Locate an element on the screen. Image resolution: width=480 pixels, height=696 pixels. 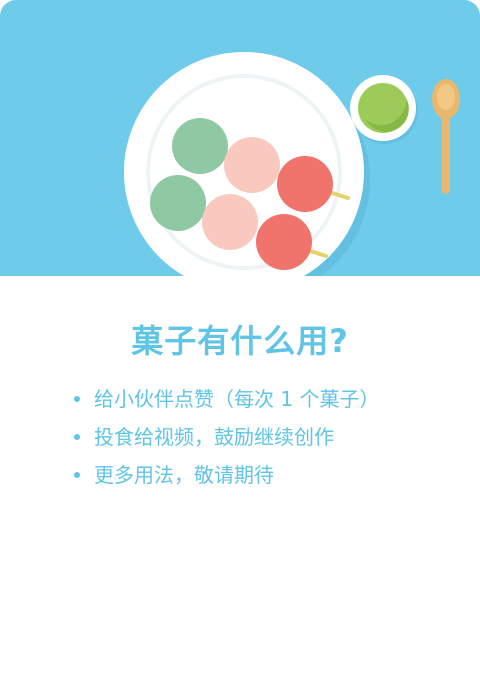
list-item: 给小伙伴点赞（每次 1 个菓子） is located at coordinates (225, 399).